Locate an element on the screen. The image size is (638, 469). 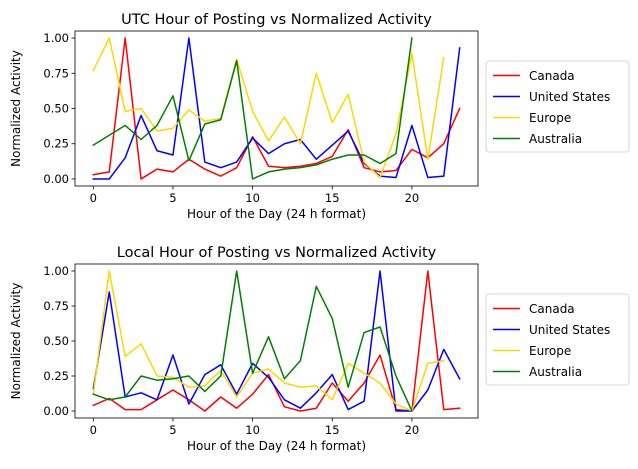
local-x-tick-label: 15 is located at coordinates (332, 430).